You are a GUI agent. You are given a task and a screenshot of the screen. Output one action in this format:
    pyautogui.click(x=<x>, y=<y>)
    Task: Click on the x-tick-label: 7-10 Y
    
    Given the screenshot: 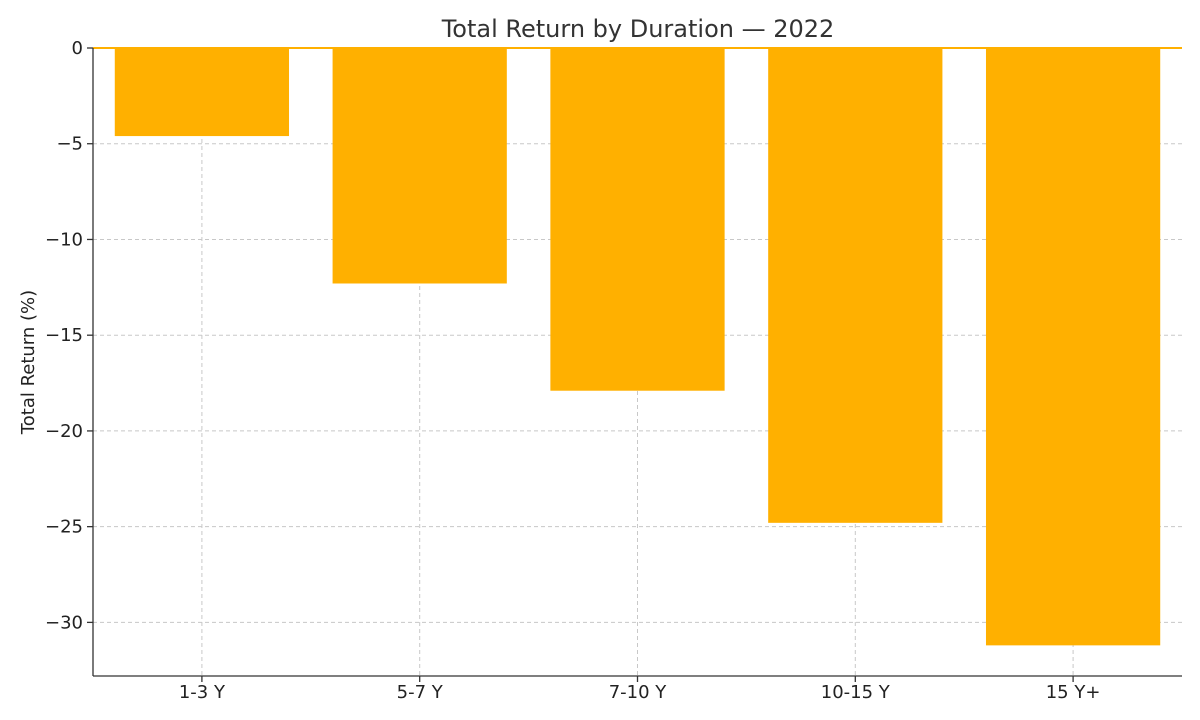 What is the action you would take?
    pyautogui.click(x=638, y=692)
    